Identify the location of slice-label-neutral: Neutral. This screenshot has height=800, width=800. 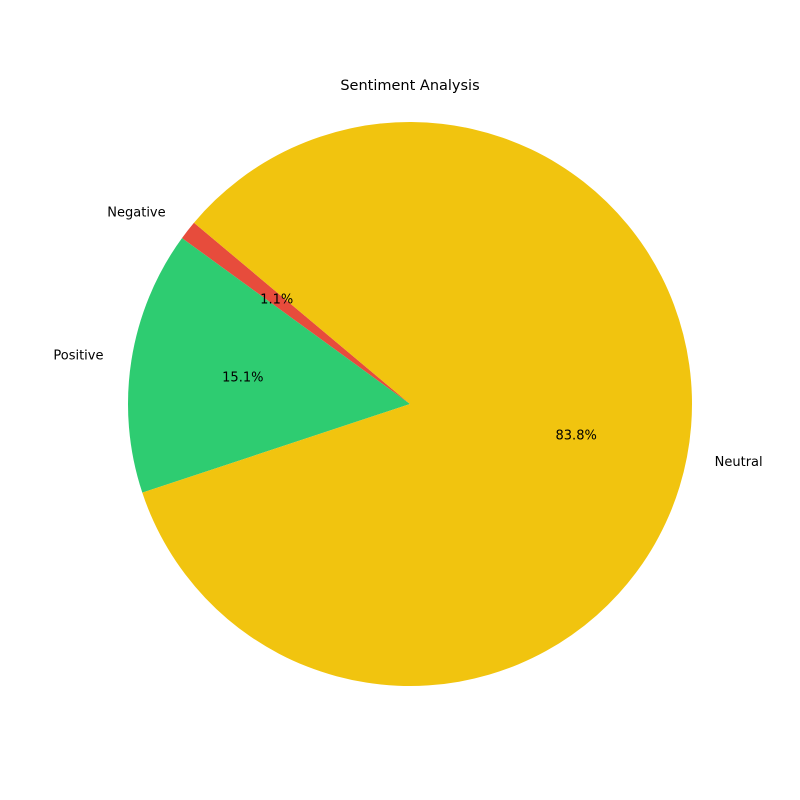
(739, 462).